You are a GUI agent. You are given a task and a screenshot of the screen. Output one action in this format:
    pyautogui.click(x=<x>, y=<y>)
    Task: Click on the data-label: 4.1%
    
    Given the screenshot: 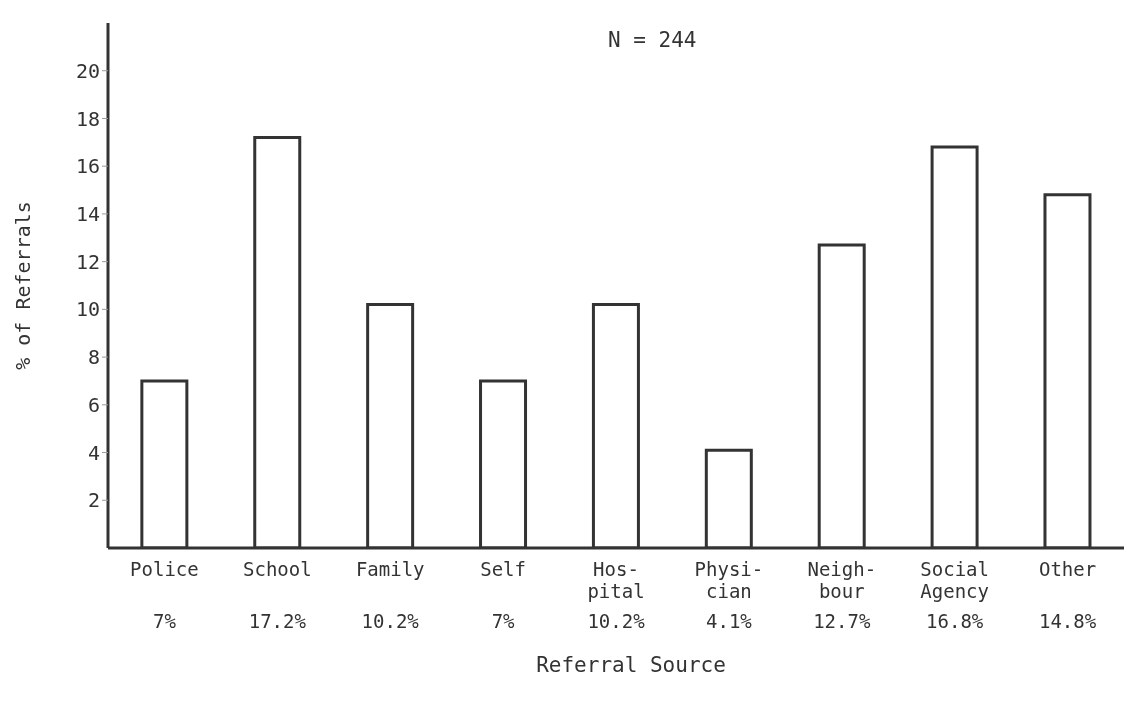 What is the action you would take?
    pyautogui.click(x=729, y=621)
    